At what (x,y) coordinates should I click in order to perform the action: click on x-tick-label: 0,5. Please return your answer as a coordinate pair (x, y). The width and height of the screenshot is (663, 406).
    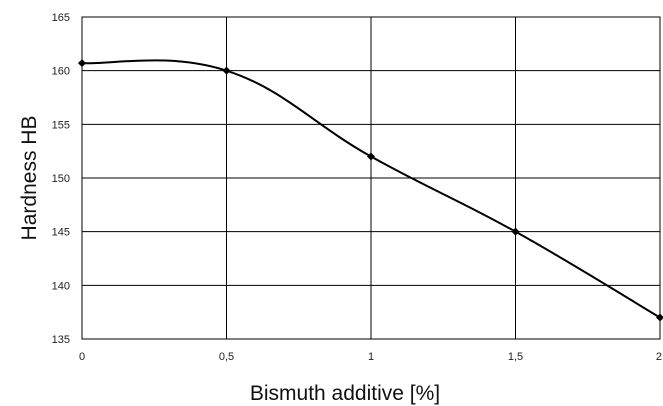
    Looking at the image, I should click on (226, 357).